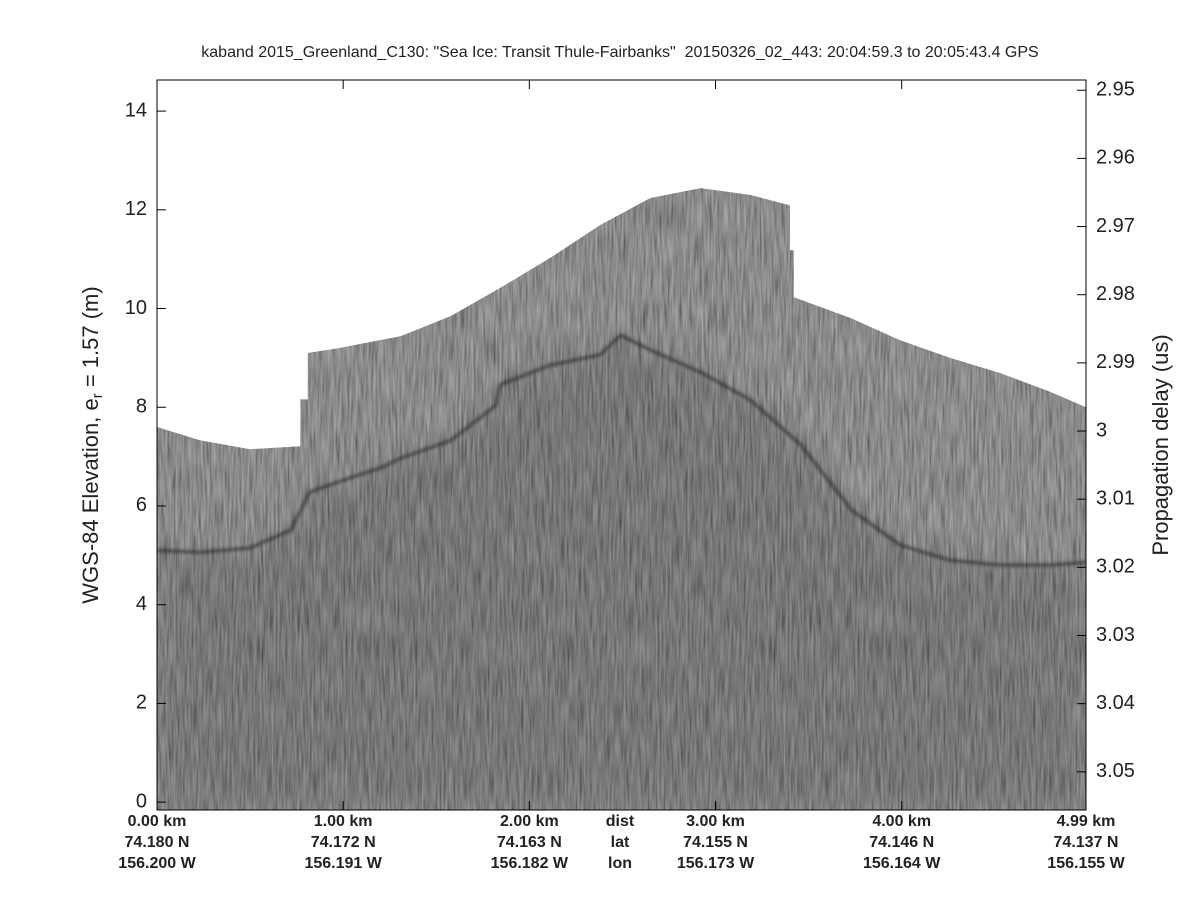 The height and width of the screenshot is (900, 1200). I want to click on lat-label: 74.137 N, so click(1086, 842).